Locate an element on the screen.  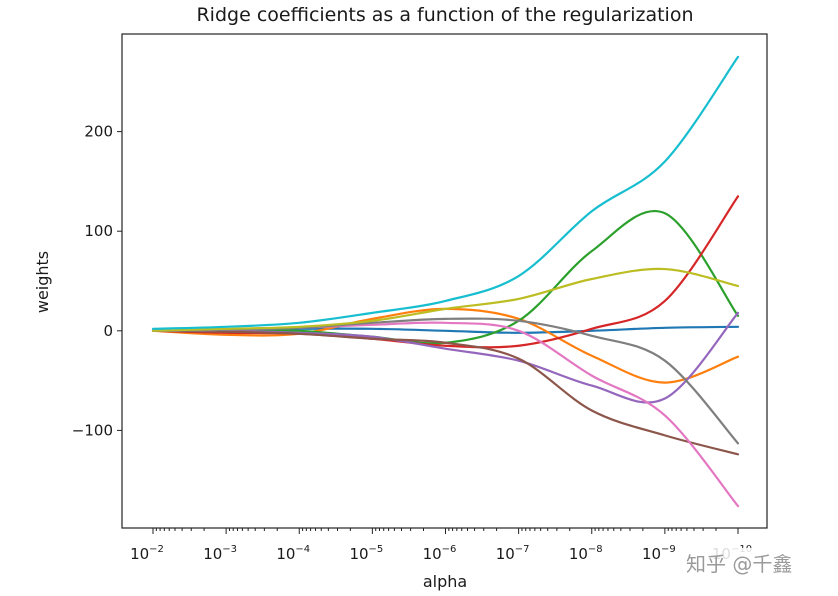
y-tick-label: 200 is located at coordinates (98, 132).